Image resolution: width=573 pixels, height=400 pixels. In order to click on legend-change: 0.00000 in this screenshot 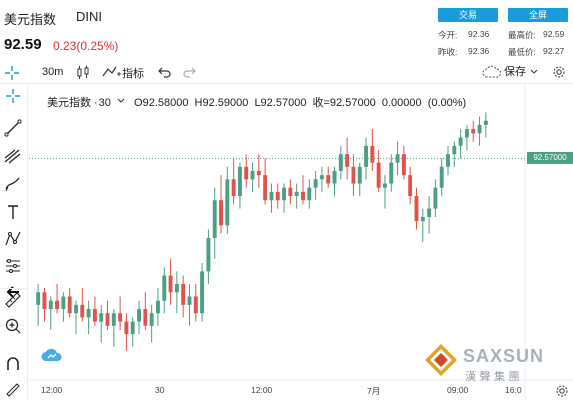, I will do `click(401, 103)`.